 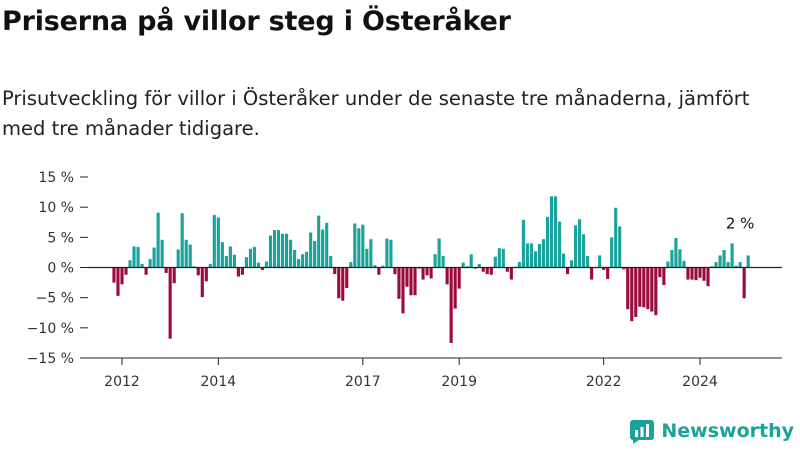 I want to click on x-tick-label: 2012, so click(x=122, y=382).